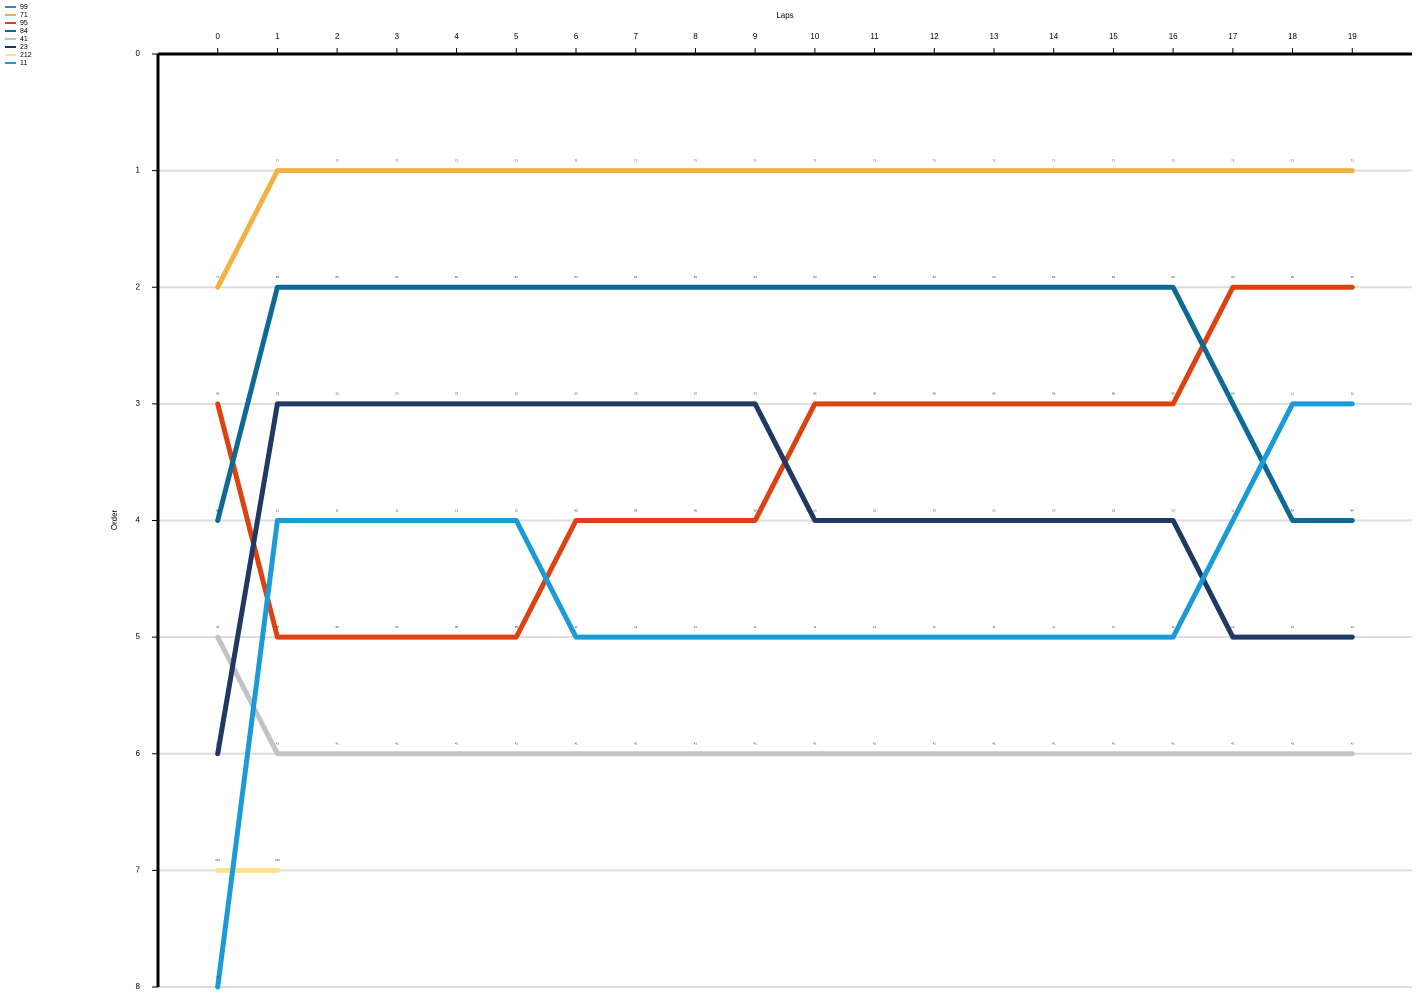 This screenshot has height=999, width=1424. What do you see at coordinates (217, 36) in the screenshot?
I see `x-tick-label: 0` at bounding box center [217, 36].